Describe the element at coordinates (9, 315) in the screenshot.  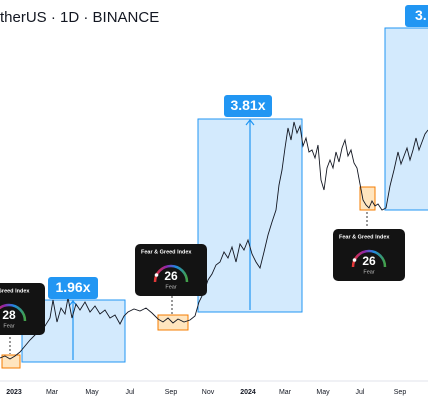
I see `card-value: 28` at that location.